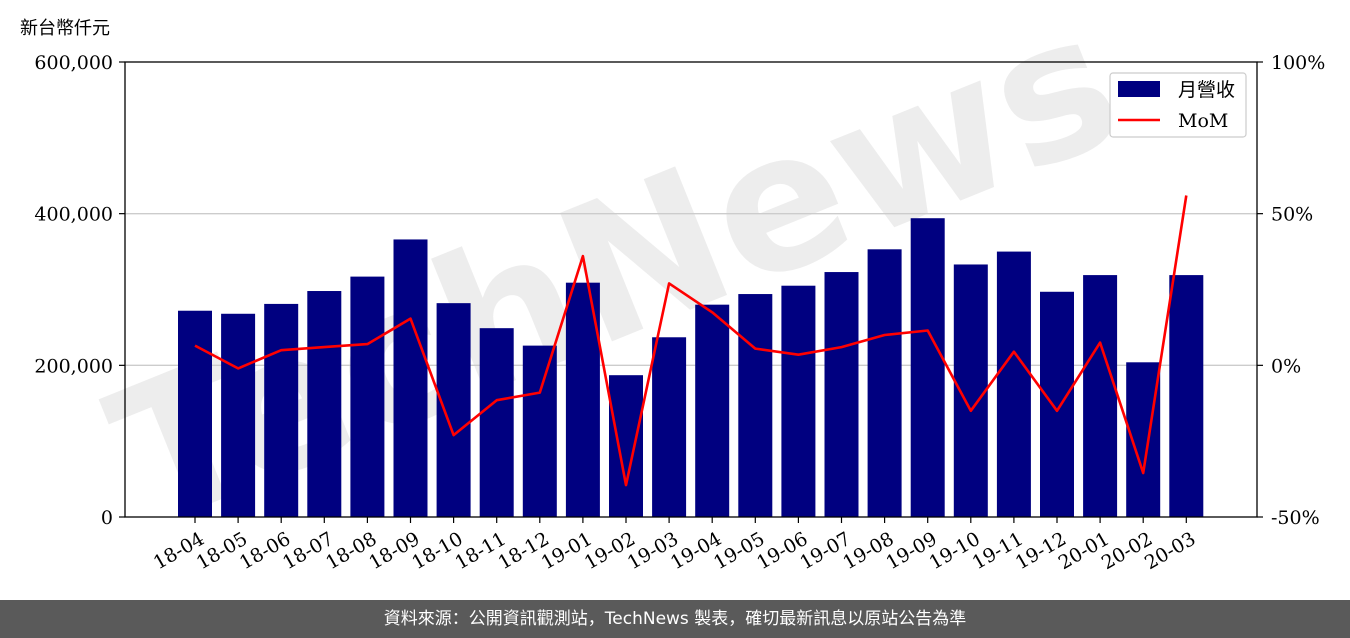  What do you see at coordinates (675, 619) in the screenshot?
I see `footer-source: 資料來源：公開資訊觀測站，TechNews 製表，確切最新訊息以原站公告為準` at bounding box center [675, 619].